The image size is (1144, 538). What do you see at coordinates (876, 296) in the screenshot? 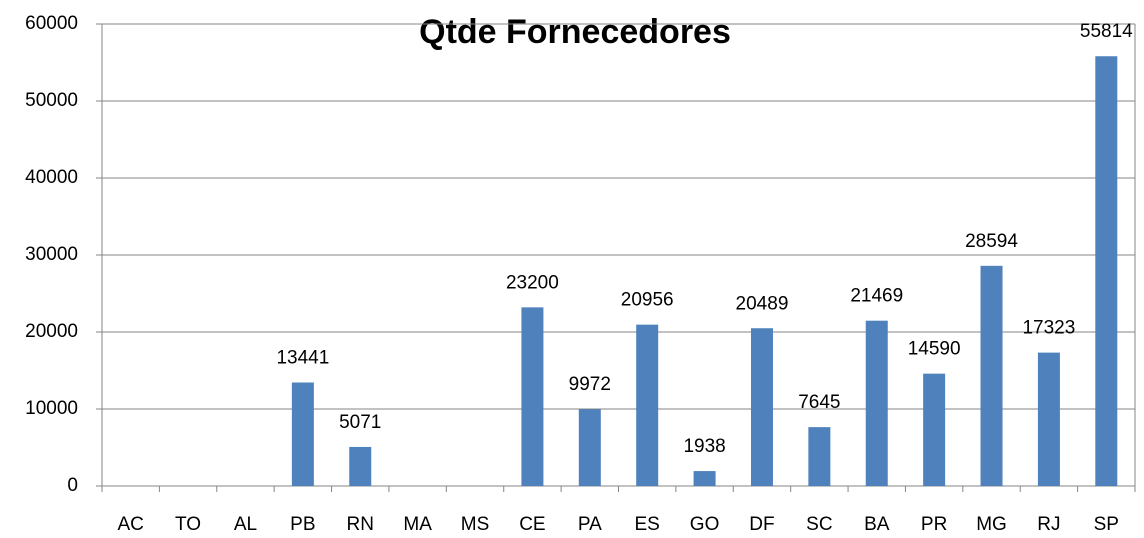
I see `data-label: 21469` at bounding box center [876, 296].